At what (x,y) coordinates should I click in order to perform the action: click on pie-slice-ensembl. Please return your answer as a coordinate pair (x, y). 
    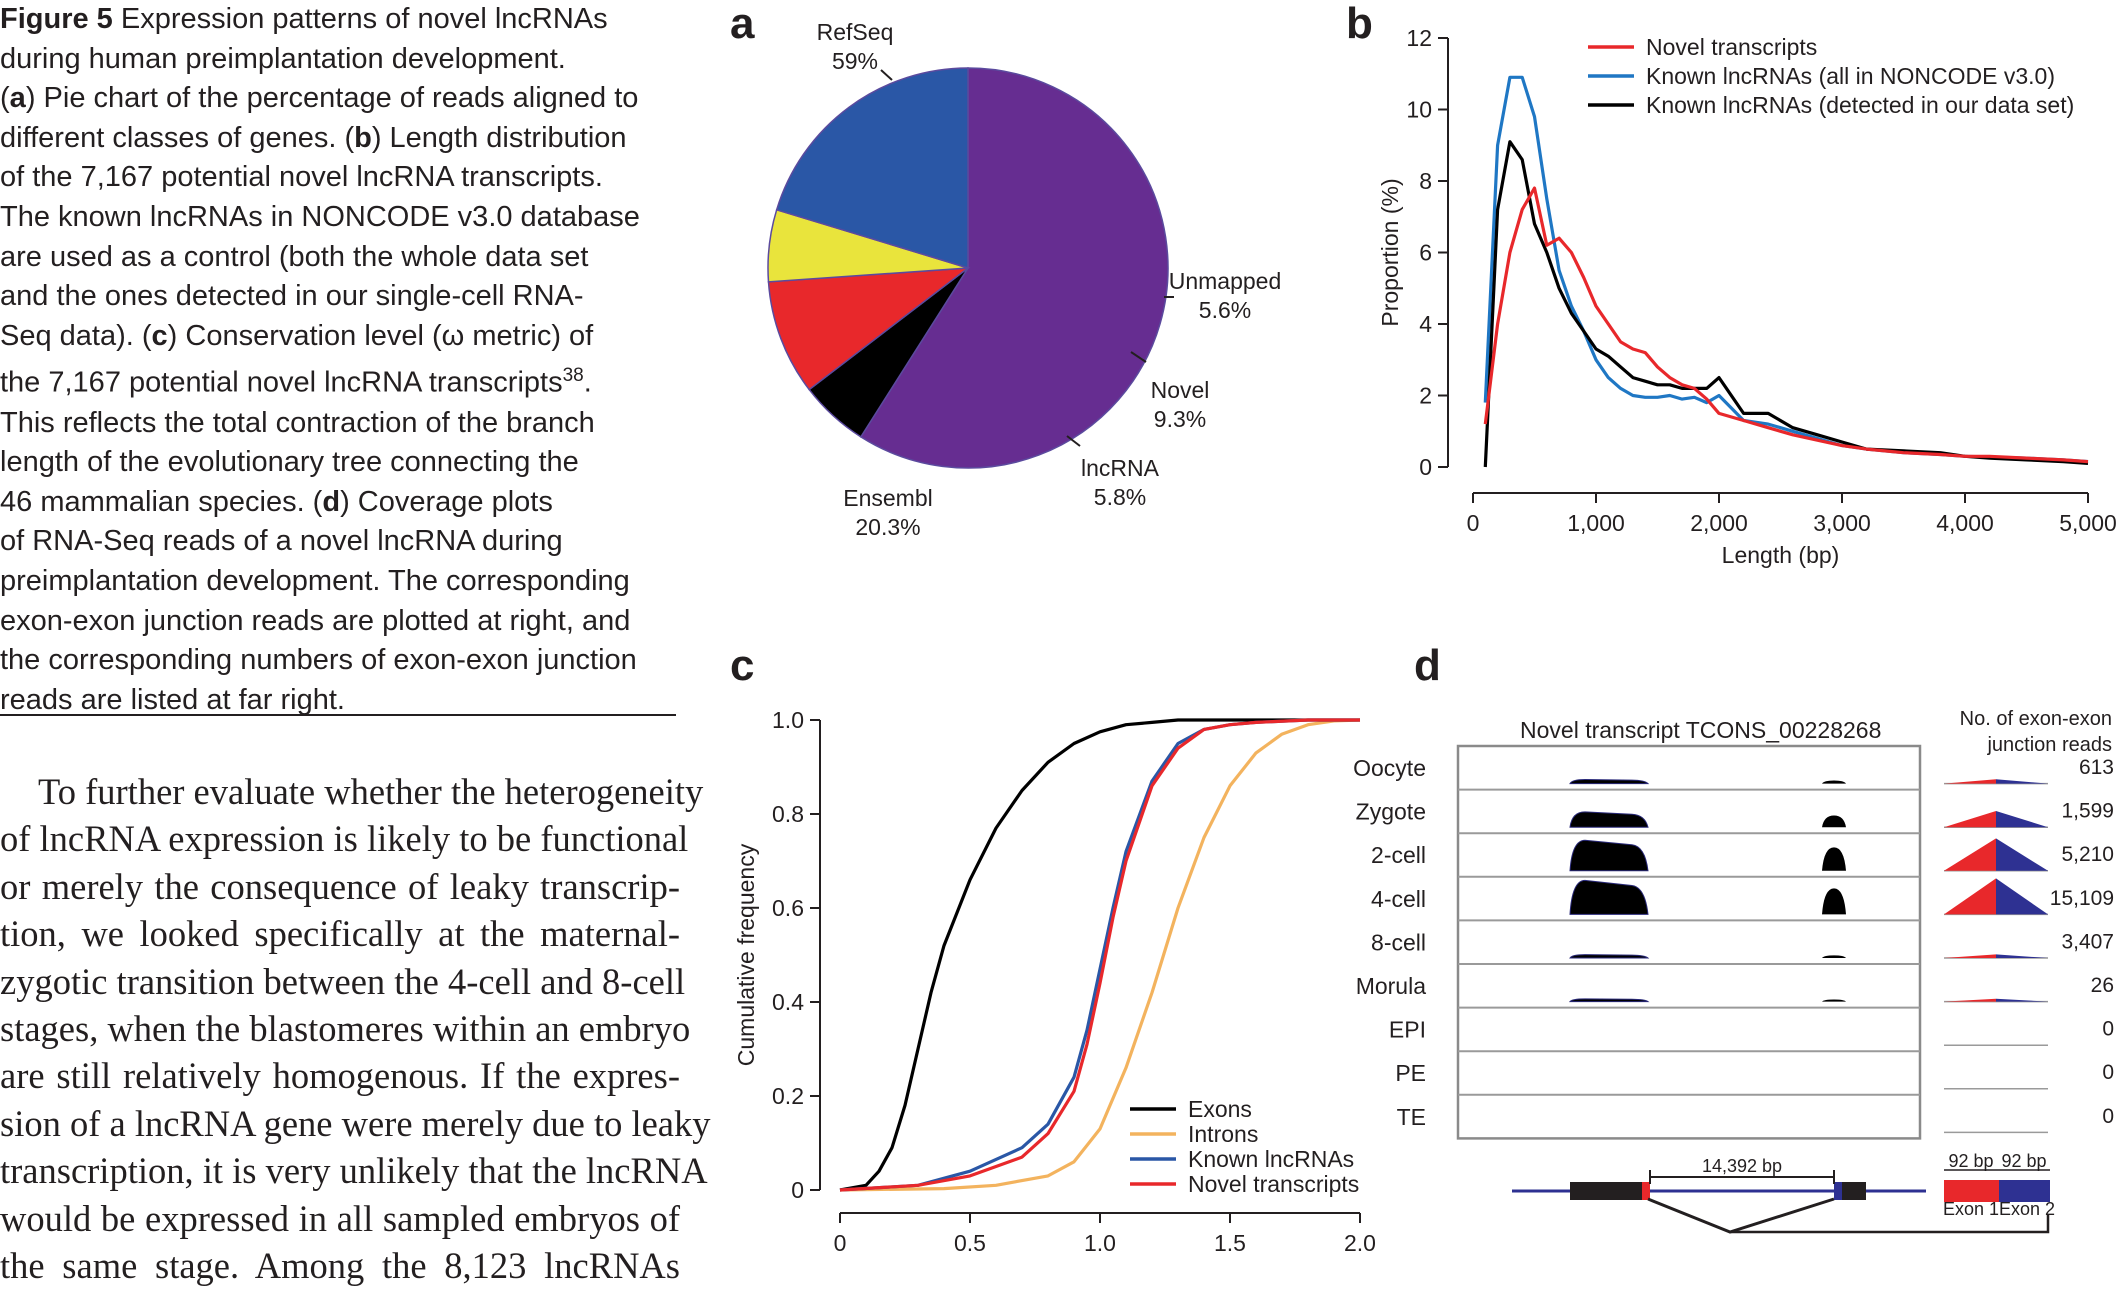
    Looking at the image, I should click on (872, 168).